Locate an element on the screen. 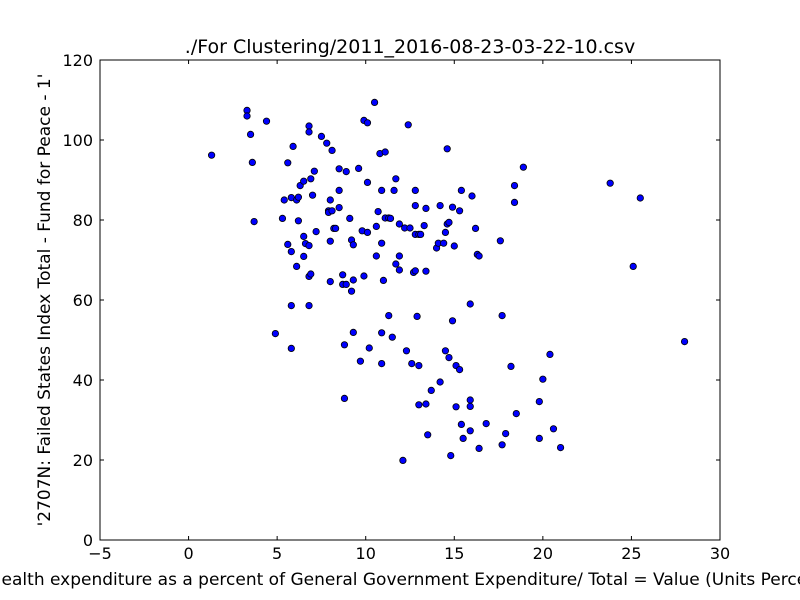 The image size is (800, 600). x-tick-label: 25 is located at coordinates (631, 553).